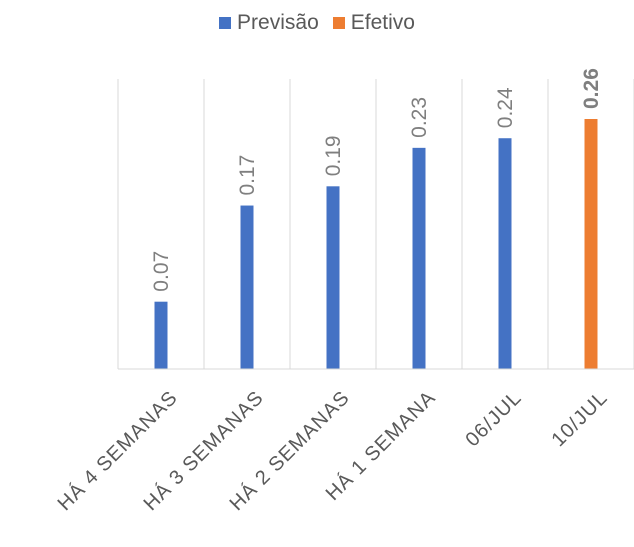 The width and height of the screenshot is (634, 547). Describe the element at coordinates (419, 117) in the screenshot. I see `data-label: 0.23` at that location.